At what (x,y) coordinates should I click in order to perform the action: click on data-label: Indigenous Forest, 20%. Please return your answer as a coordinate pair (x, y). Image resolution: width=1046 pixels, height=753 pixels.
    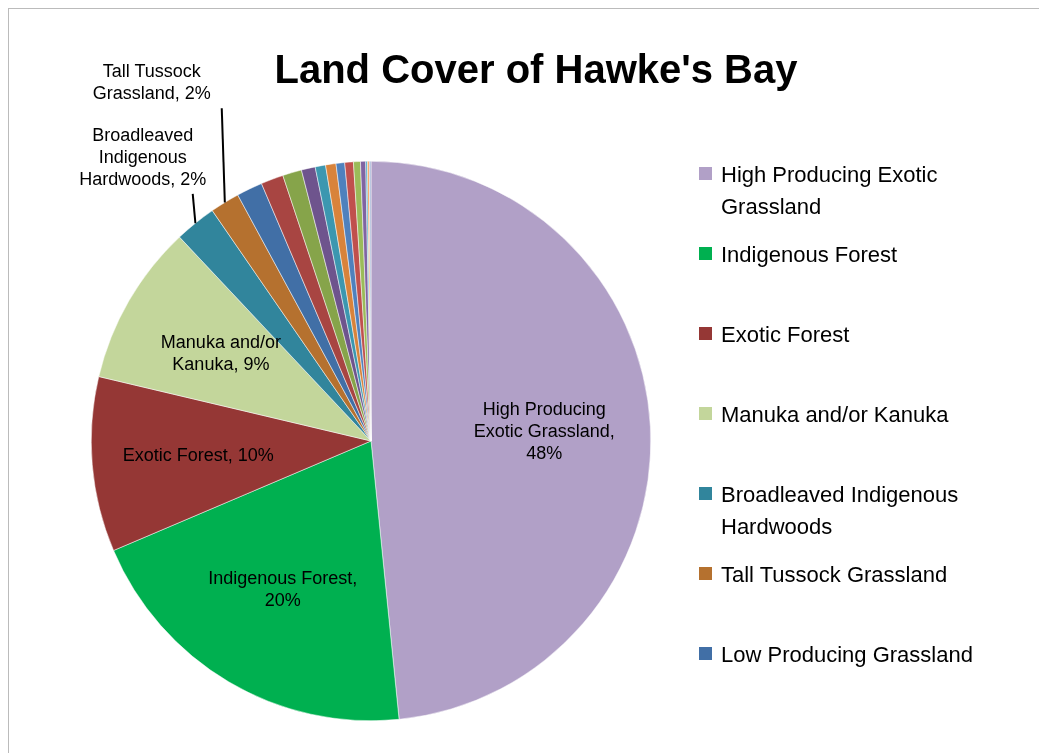
    Looking at the image, I should click on (283, 589).